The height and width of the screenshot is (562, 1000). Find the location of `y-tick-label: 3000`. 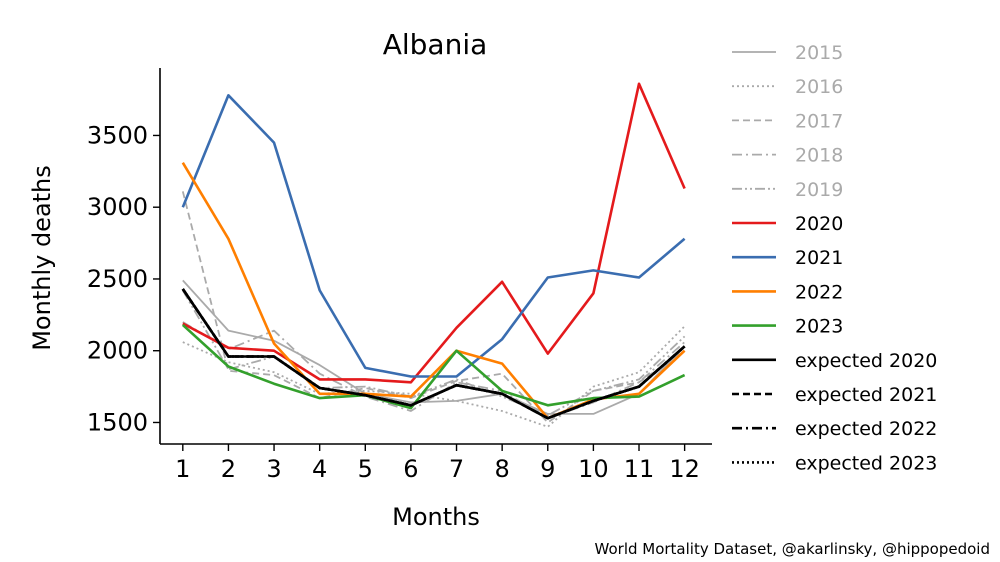

y-tick-label: 3000 is located at coordinates (117, 207).